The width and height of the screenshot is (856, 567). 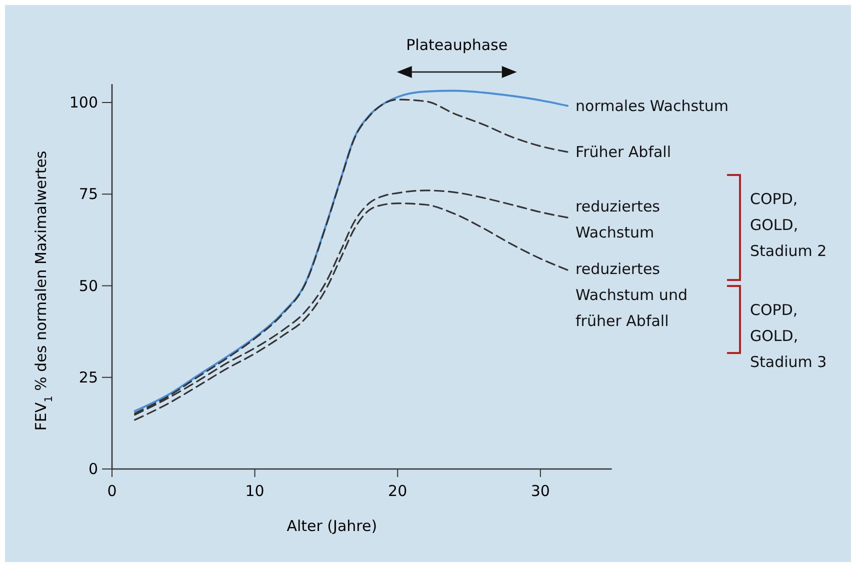 What do you see at coordinates (540, 491) in the screenshot?
I see `x-tick-label: 30` at bounding box center [540, 491].